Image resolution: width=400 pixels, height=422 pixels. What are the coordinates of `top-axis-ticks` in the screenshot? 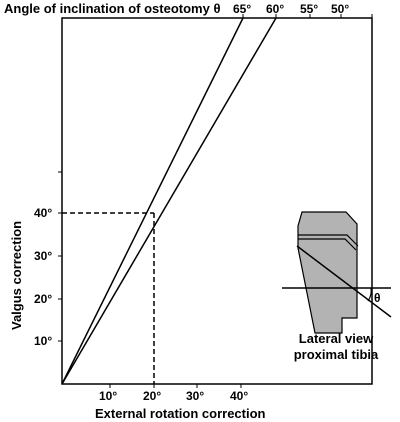 It's located at (307, 16).